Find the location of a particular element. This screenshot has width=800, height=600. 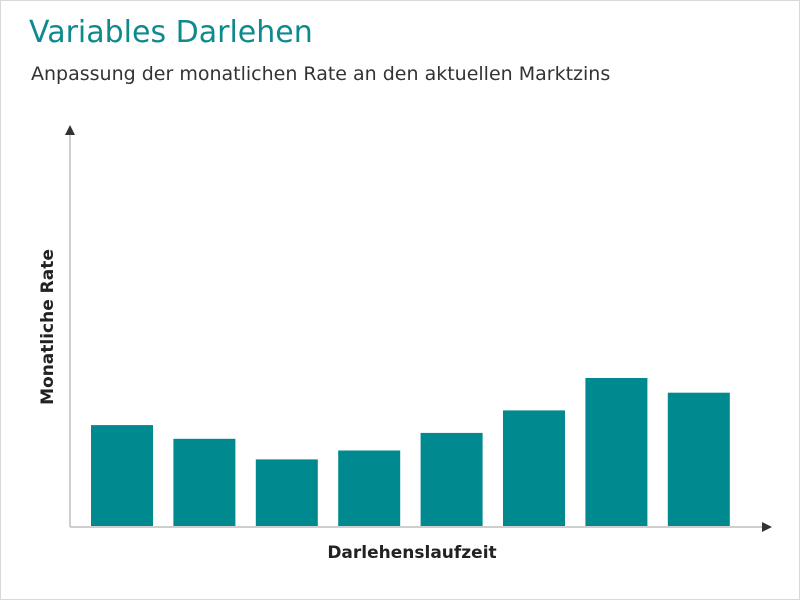

x-axis-label: Darlehenslaufzeit is located at coordinates (411, 553).